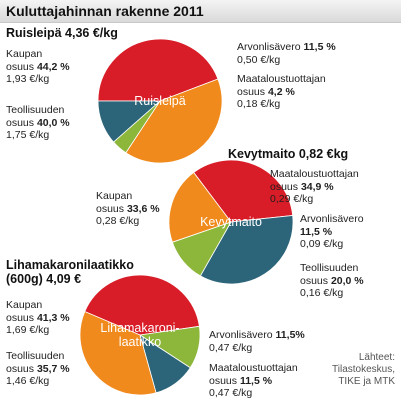  What do you see at coordinates (314, 174) in the screenshot?
I see `chart2-maatalous-name: Maataloustuottajan` at bounding box center [314, 174].